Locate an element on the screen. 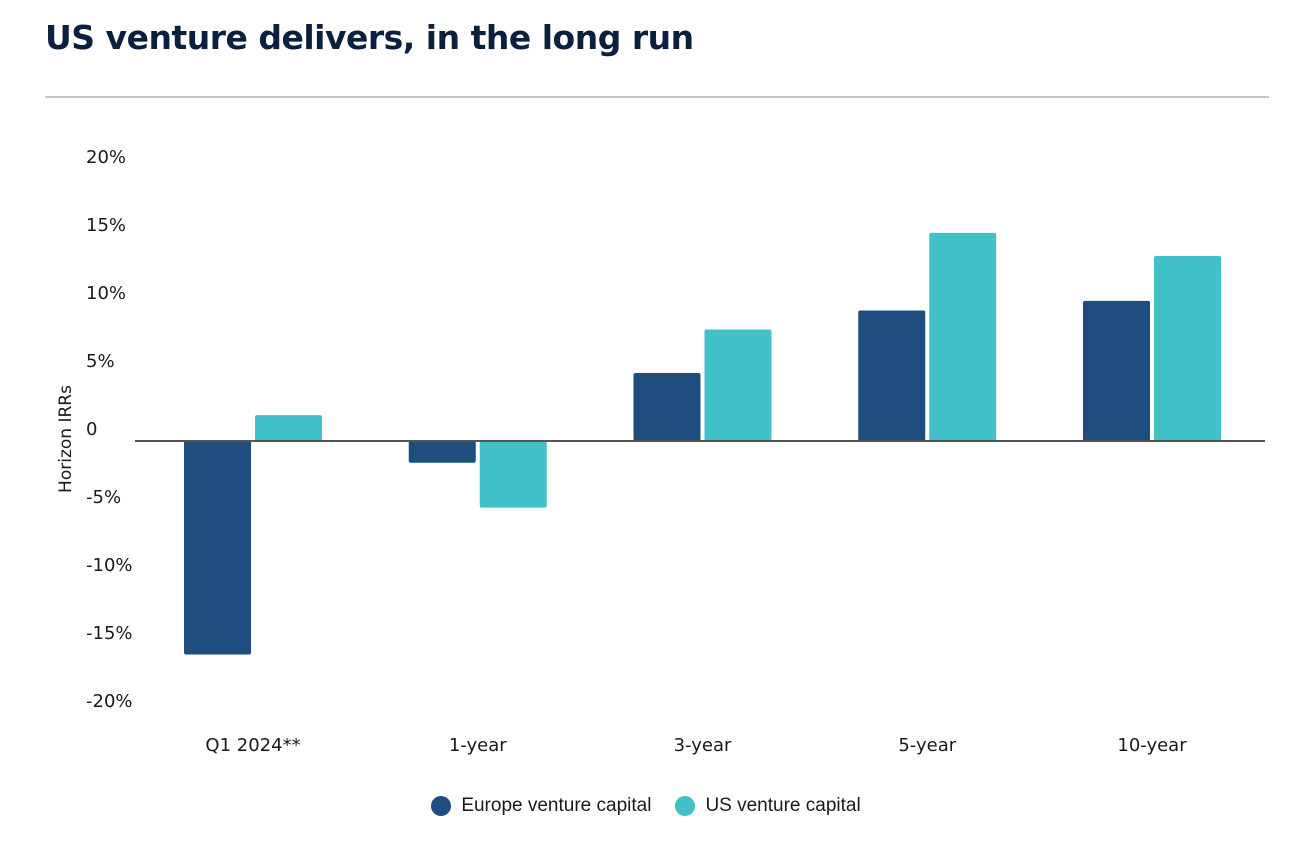  x-category-label: 10-year is located at coordinates (1152, 745).